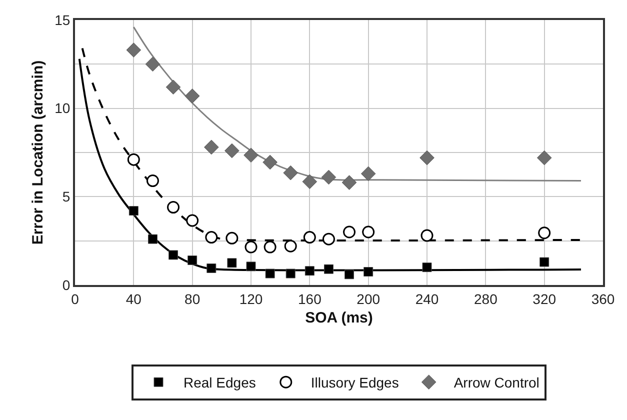 This screenshot has height=420, width=627. I want to click on x-tick-label: 240, so click(427, 298).